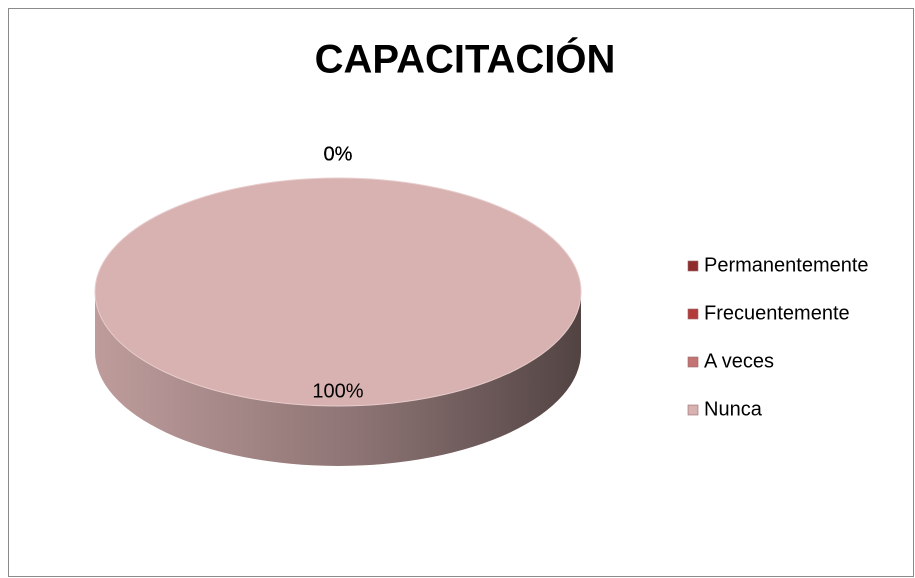 This screenshot has height=578, width=915. What do you see at coordinates (338, 154) in the screenshot?
I see `data-label: 0%` at bounding box center [338, 154].